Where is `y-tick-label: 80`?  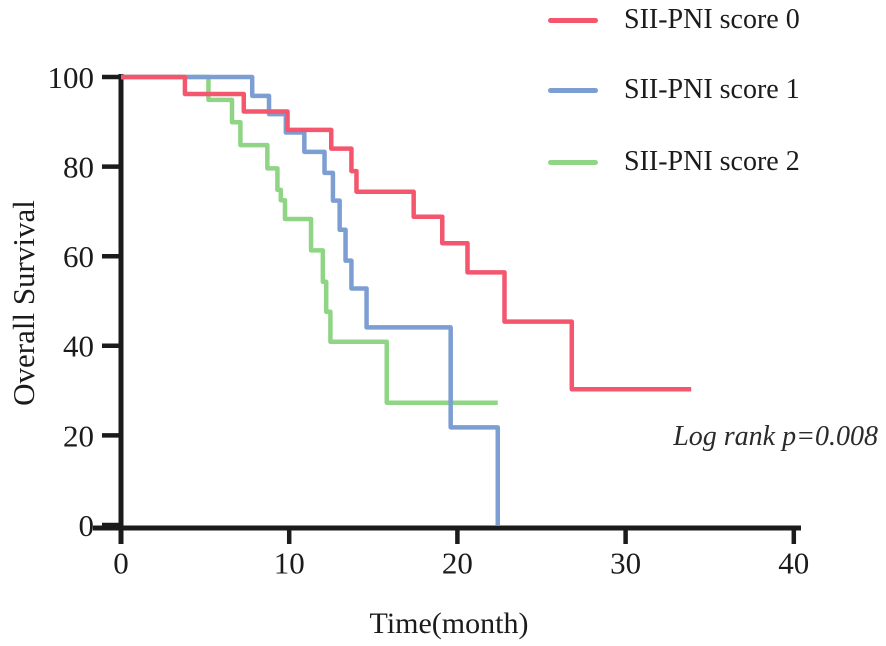
y-tick-label: 80 is located at coordinates (78, 166).